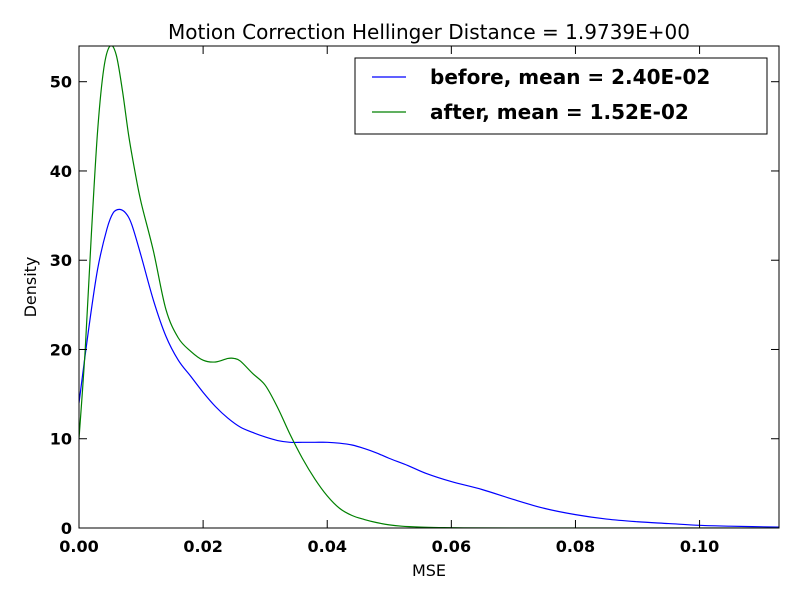 The width and height of the screenshot is (800, 600). Describe the element at coordinates (202, 546) in the screenshot. I see `x-tick-label: 0.02` at that location.